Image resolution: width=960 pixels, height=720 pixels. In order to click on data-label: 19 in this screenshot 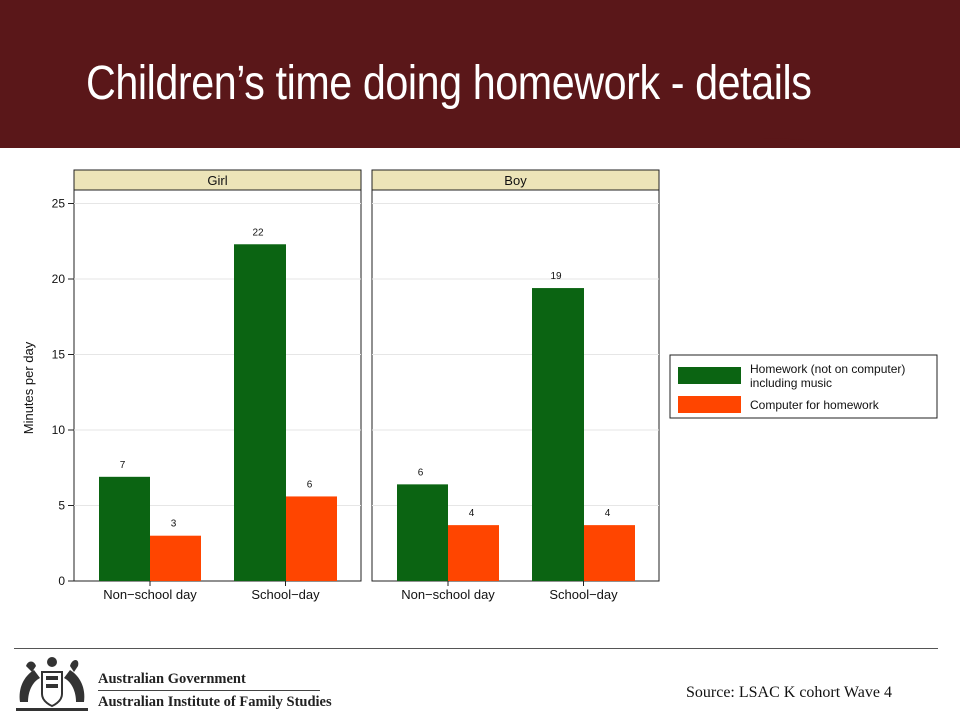, I will do `click(556, 276)`.